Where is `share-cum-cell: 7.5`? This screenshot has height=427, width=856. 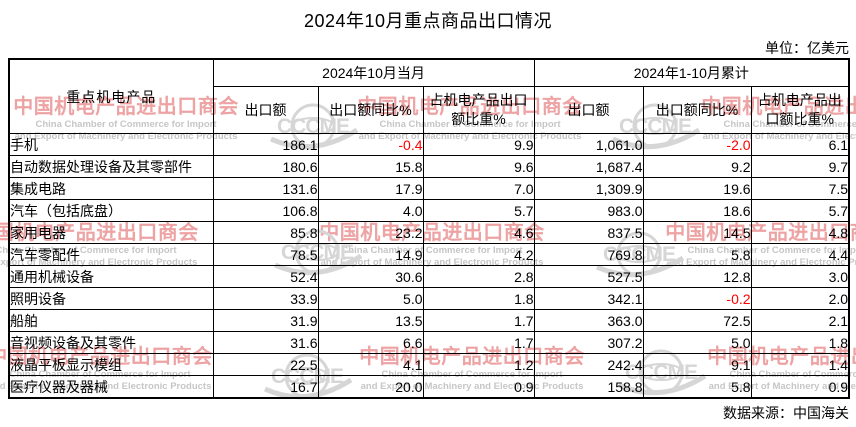 share-cum-cell: 7.5 is located at coordinates (800, 188).